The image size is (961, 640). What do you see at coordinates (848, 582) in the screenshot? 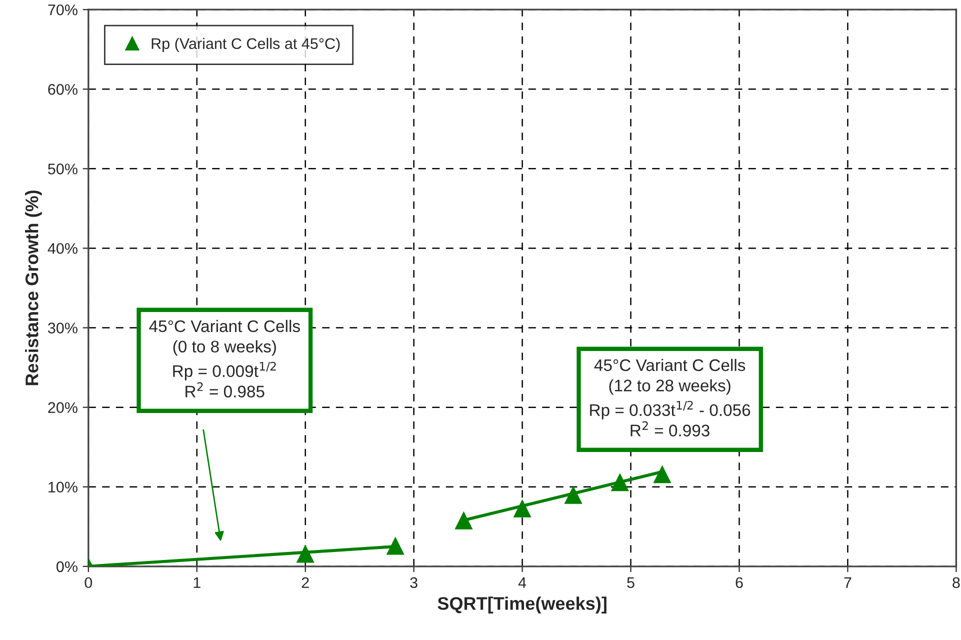
I see `x-tick-label: 7` at bounding box center [848, 582].